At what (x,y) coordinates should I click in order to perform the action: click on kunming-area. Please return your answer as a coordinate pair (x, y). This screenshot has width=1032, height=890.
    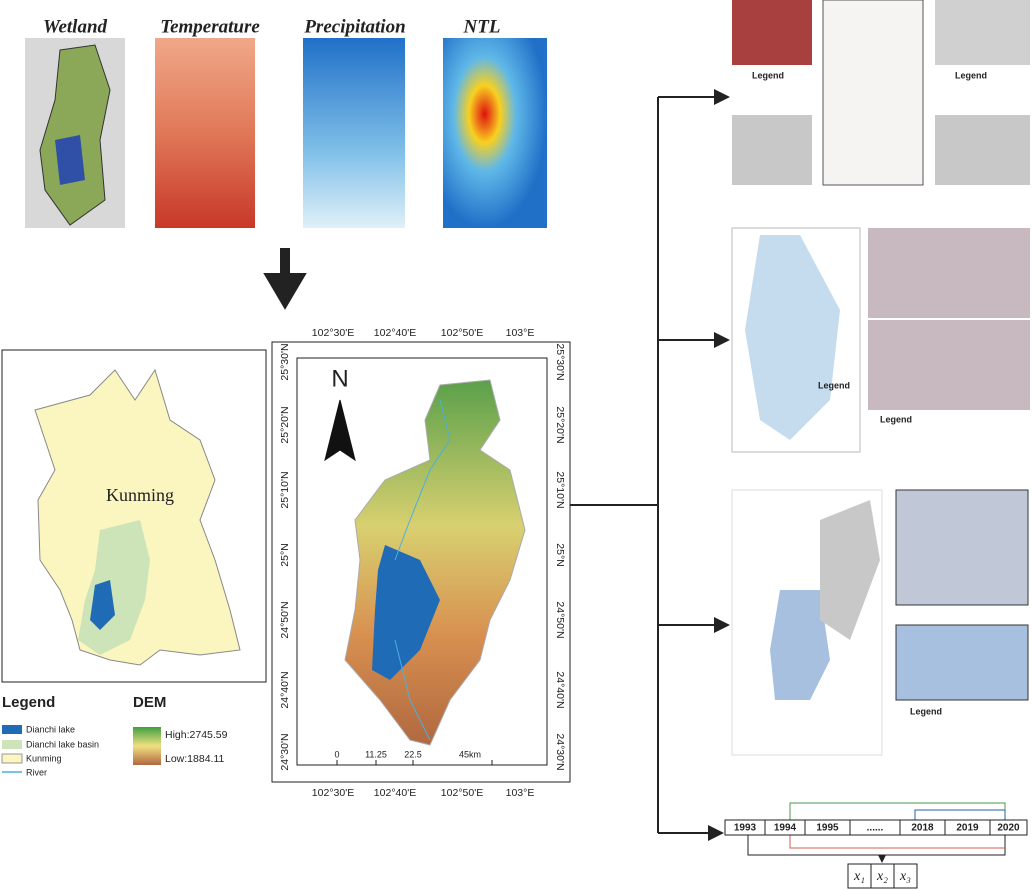
    Looking at the image, I should click on (137, 517).